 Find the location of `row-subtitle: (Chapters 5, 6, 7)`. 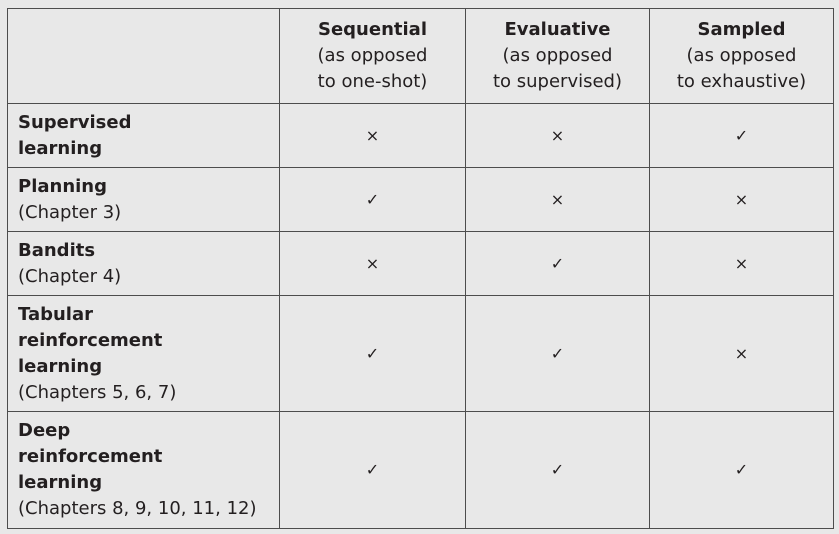

row-subtitle: (Chapters 5, 6, 7) is located at coordinates (97, 392).